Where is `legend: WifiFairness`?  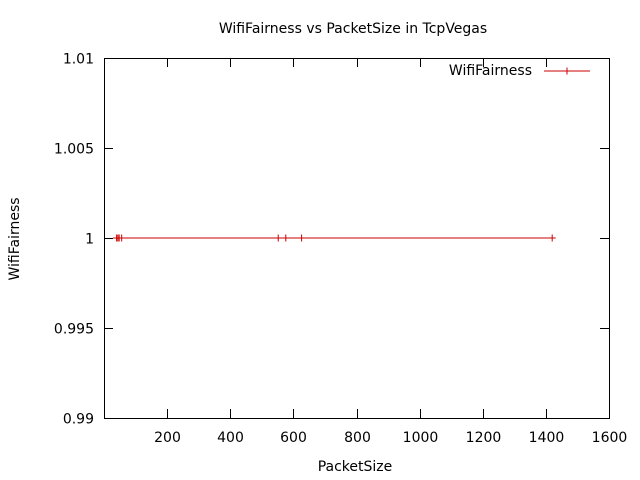
legend: WifiFairness is located at coordinates (519, 71).